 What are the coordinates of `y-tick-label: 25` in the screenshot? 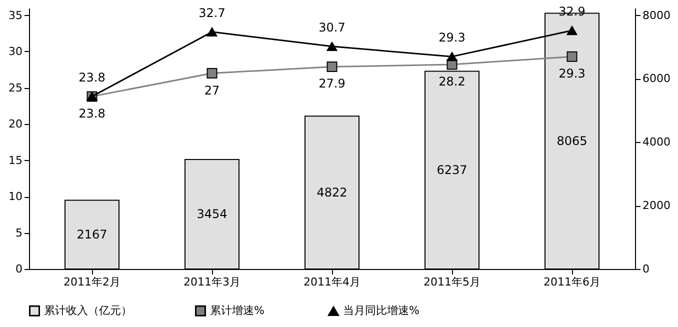 It's located at (15, 87).